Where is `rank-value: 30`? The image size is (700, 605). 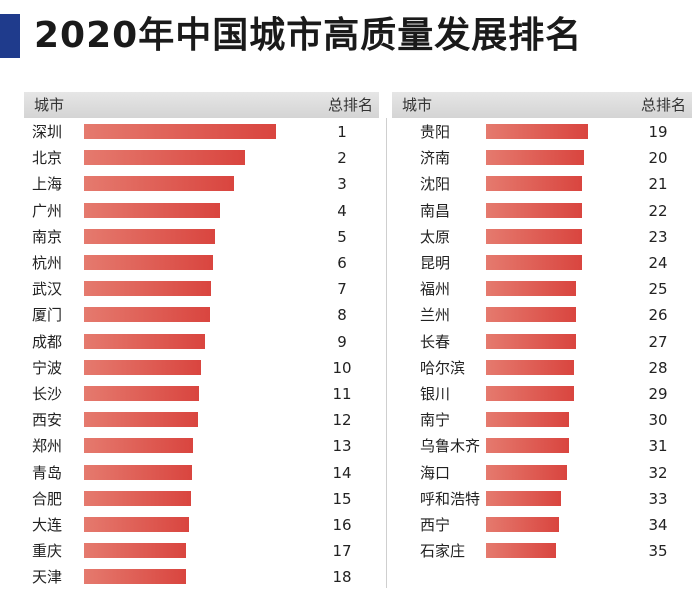 rank-value: 30 is located at coordinates (658, 420).